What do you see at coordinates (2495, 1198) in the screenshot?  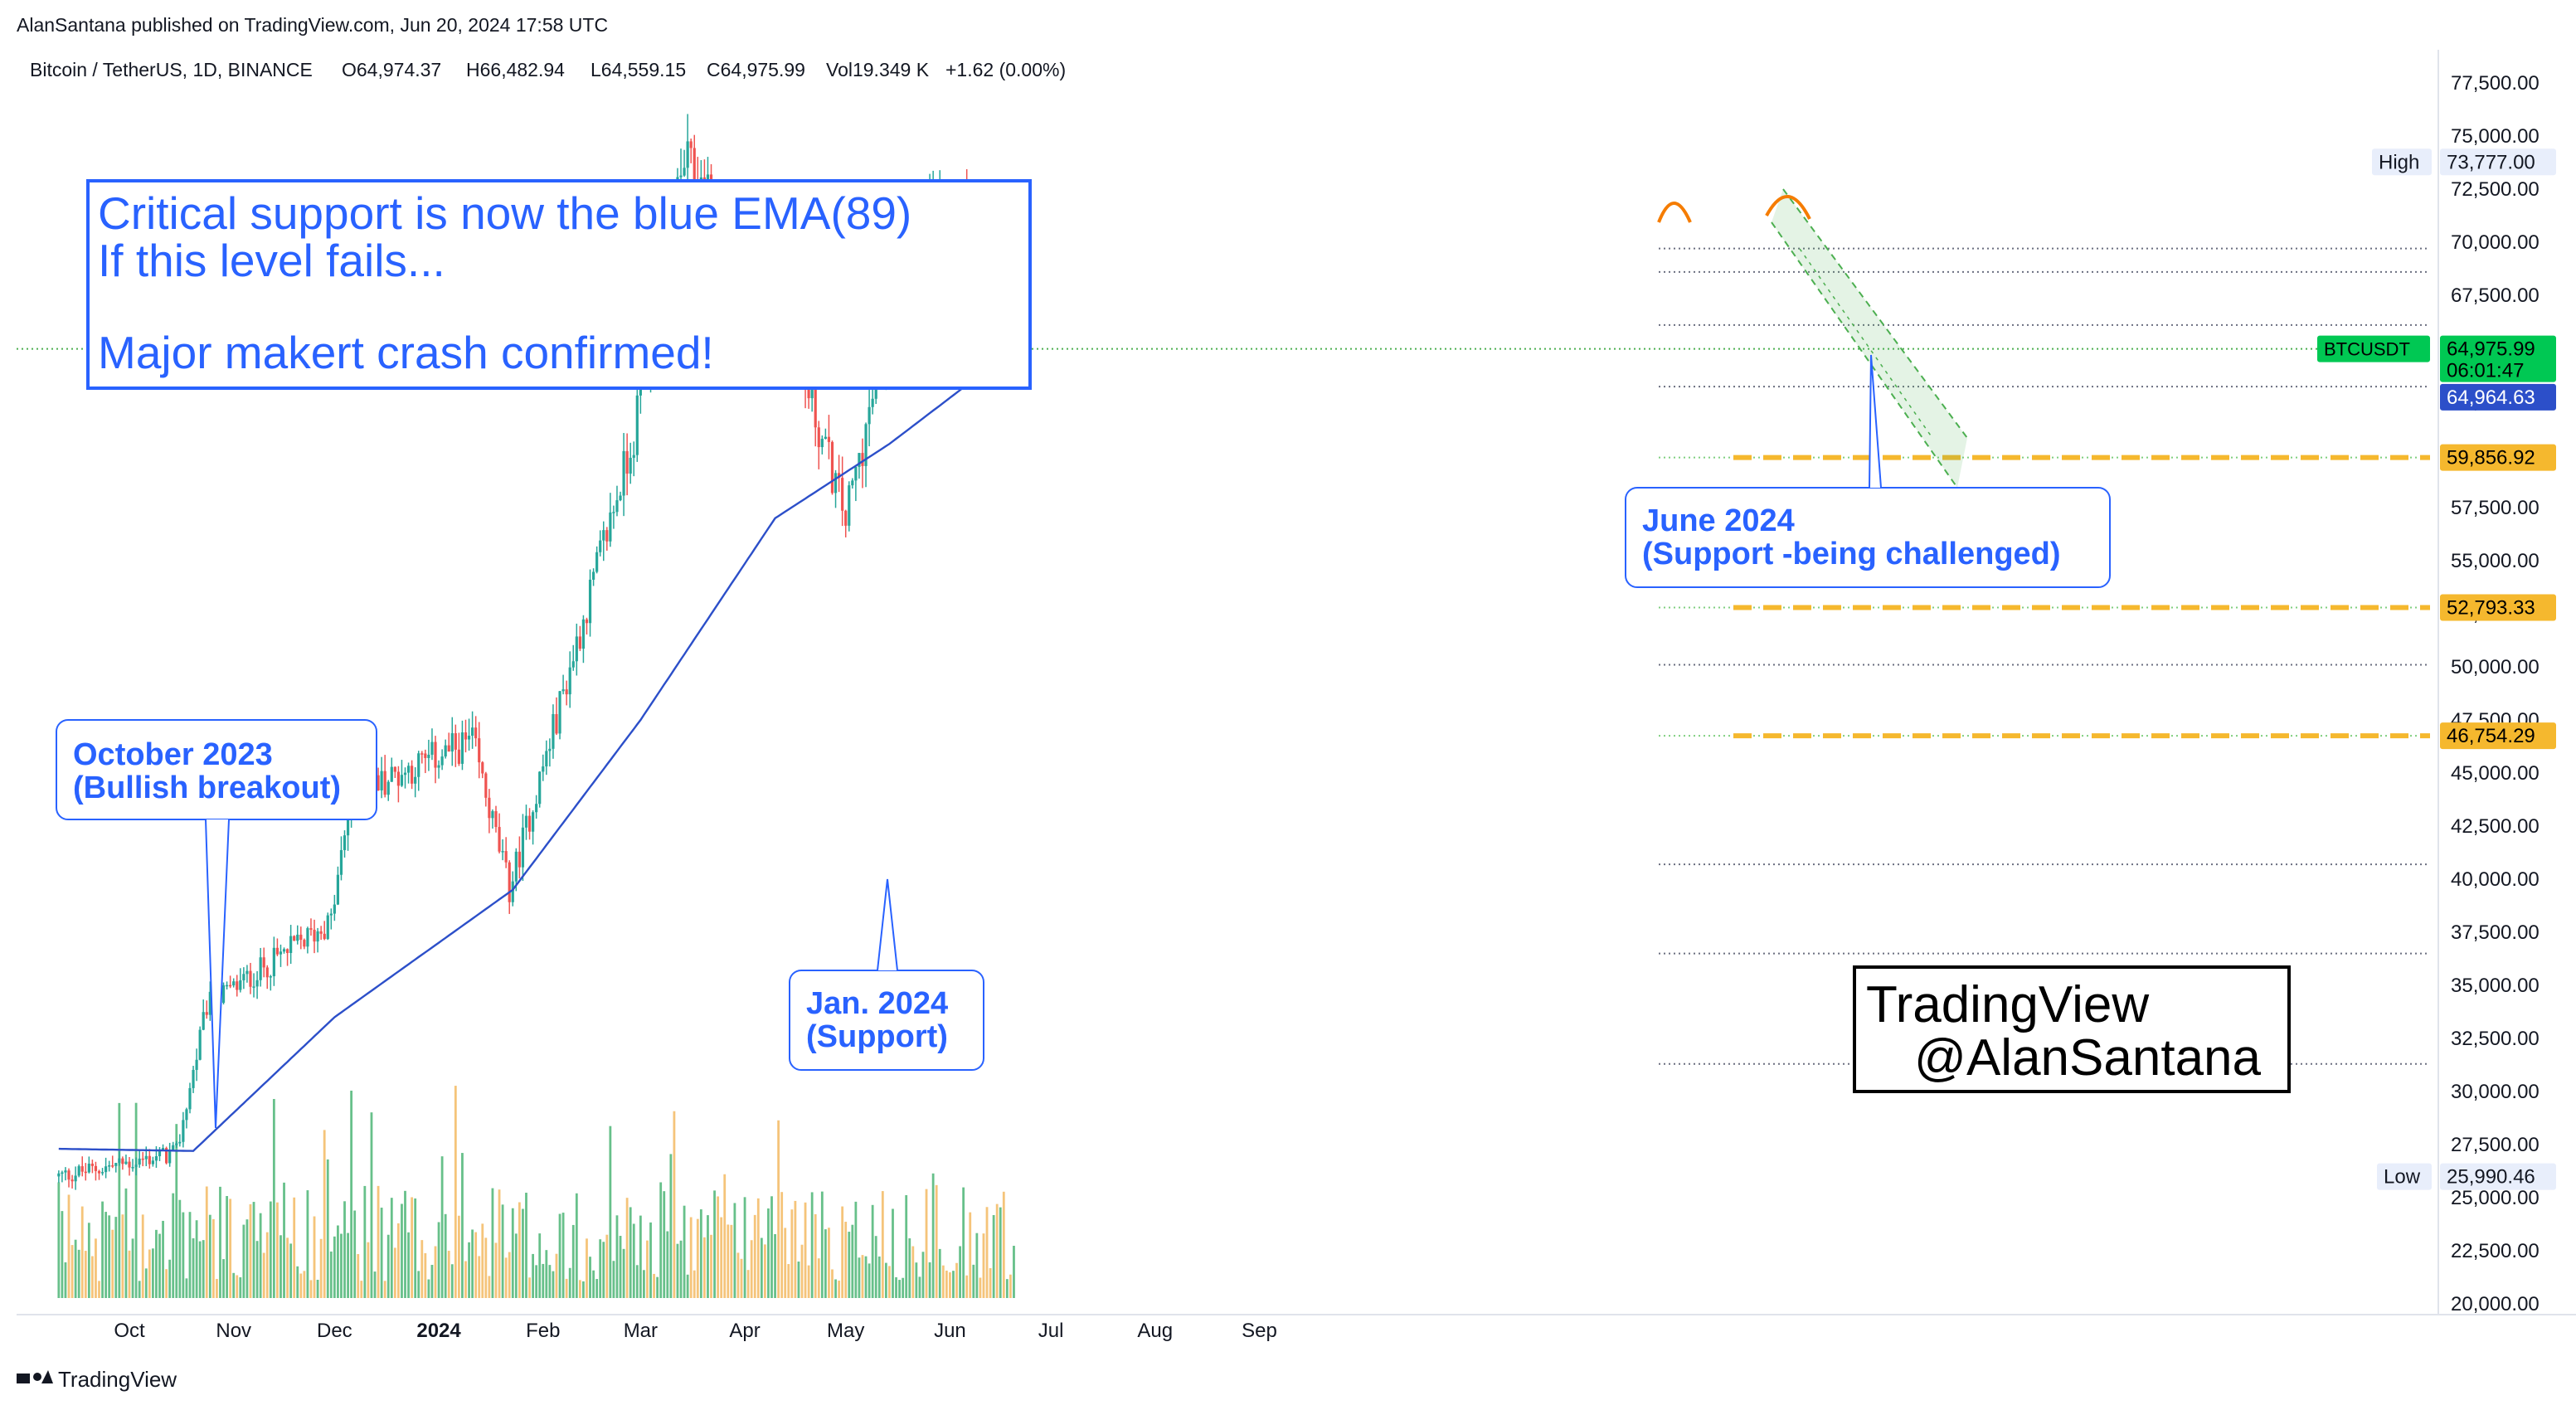 I see `y-tick-label: 25,000.00` at bounding box center [2495, 1198].